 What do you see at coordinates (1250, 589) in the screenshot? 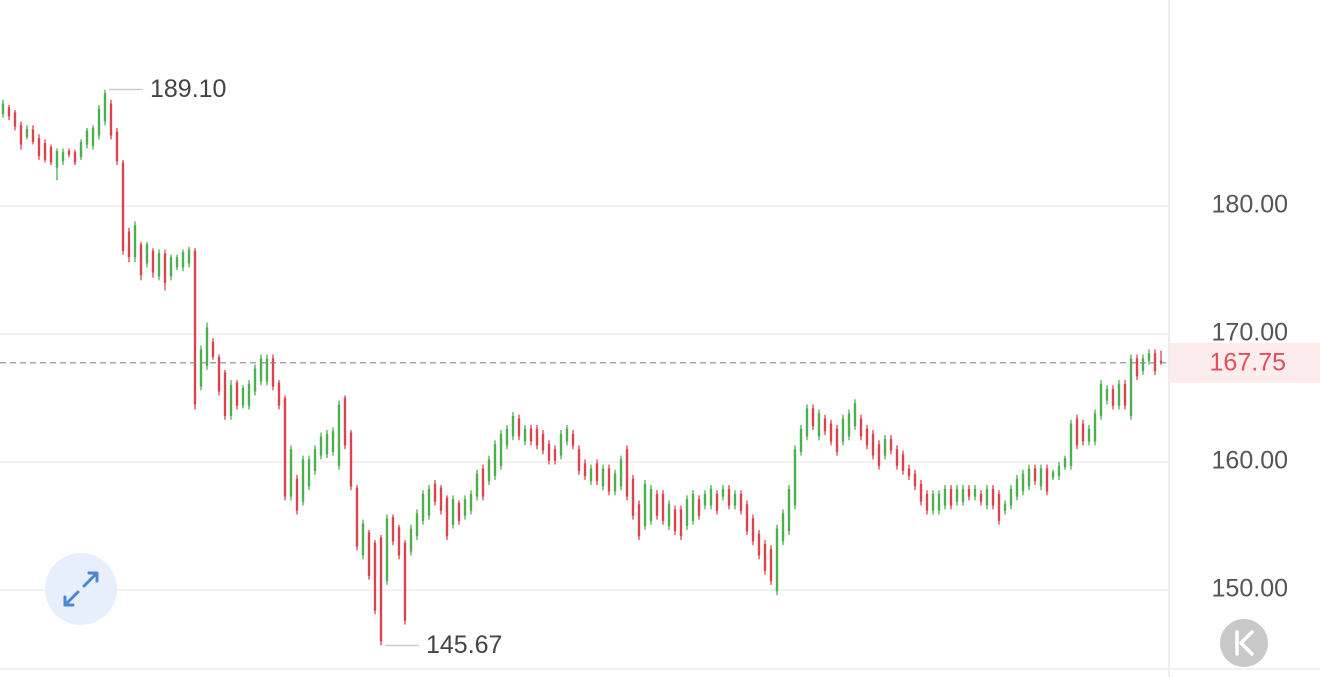
I see `y-tick-label: 150.00` at bounding box center [1250, 589].